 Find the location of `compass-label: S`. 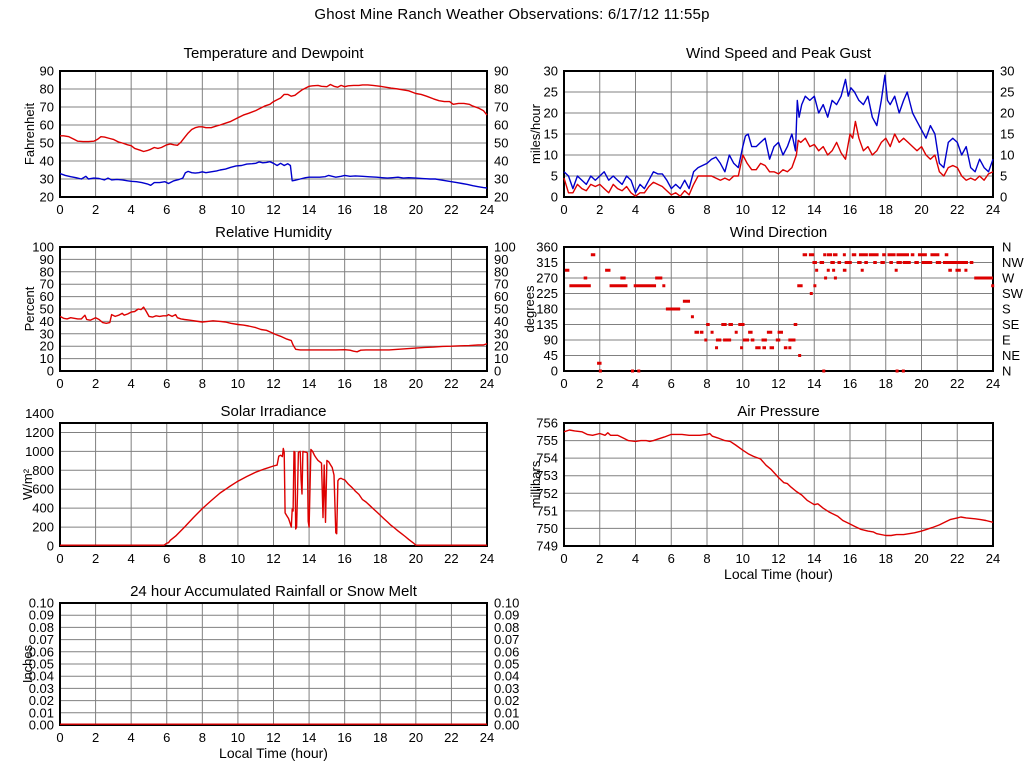

compass-label: S is located at coordinates (1006, 309).